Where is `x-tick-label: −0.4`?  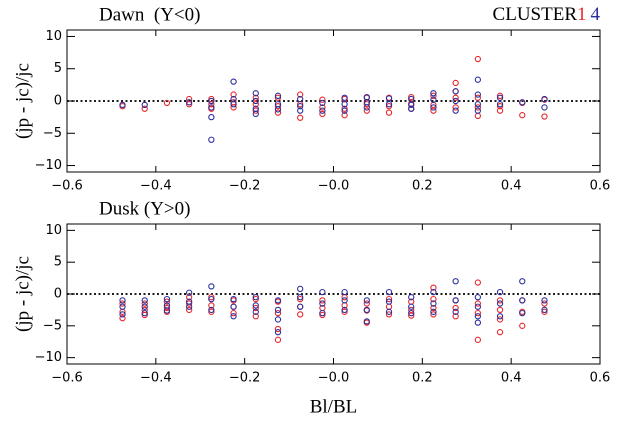 x-tick-label: −0.4 is located at coordinates (156, 378).